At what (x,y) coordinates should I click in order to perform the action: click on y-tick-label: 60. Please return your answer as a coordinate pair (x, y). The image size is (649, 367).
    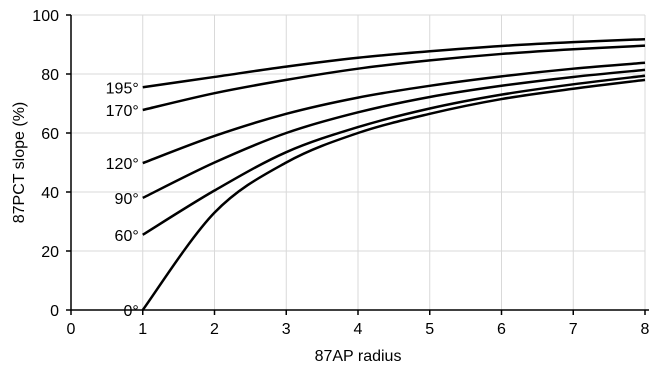
    Looking at the image, I should click on (50, 134).